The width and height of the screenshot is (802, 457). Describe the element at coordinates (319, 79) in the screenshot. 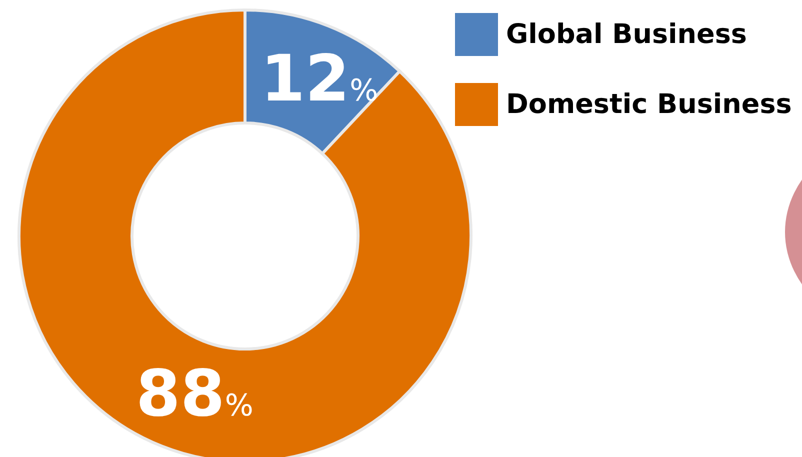

I see `data-label: 12%` at that location.